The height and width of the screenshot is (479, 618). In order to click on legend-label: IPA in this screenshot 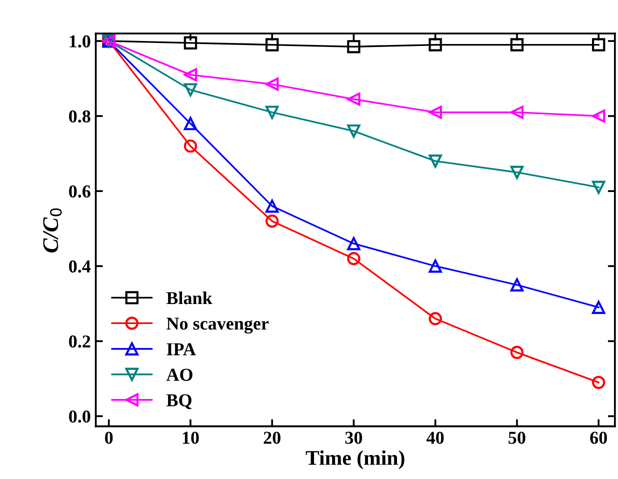, I will do `click(181, 349)`.